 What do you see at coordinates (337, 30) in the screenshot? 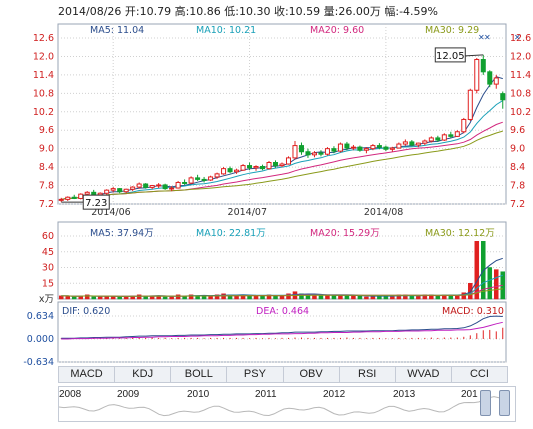
I see `price-ma20-label: MA20: 9.60` at bounding box center [337, 30].